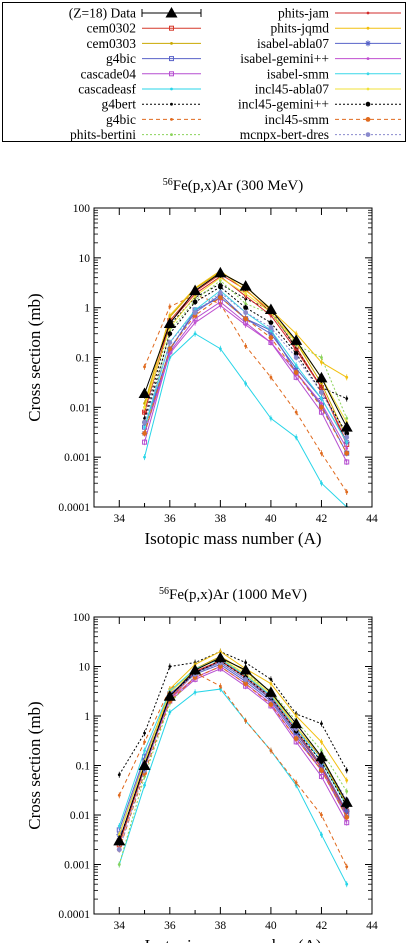 The image size is (409, 943). I want to click on y-tick-label: 10, so click(85, 259).